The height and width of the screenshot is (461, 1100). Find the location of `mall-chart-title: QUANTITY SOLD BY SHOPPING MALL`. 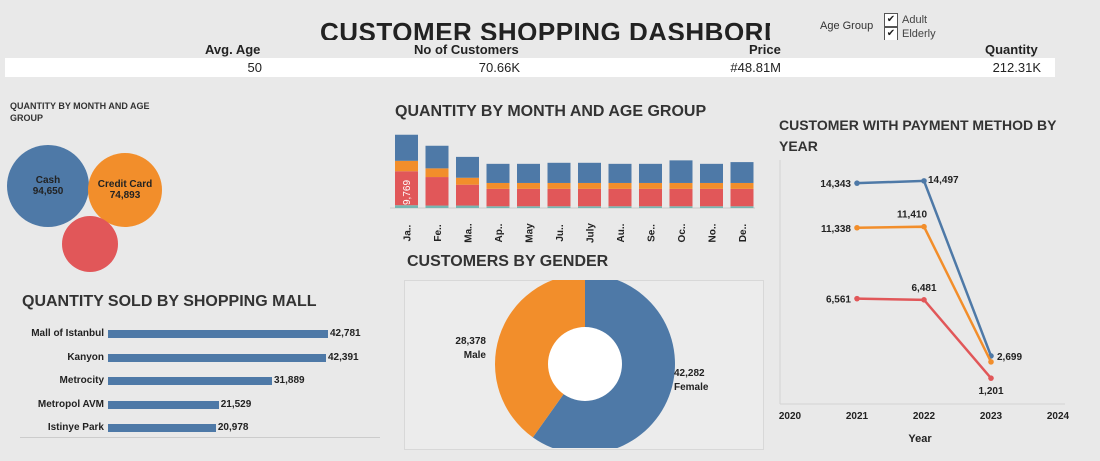

mall-chart-title: QUANTITY SOLD BY SHOPPING MALL is located at coordinates (169, 301).